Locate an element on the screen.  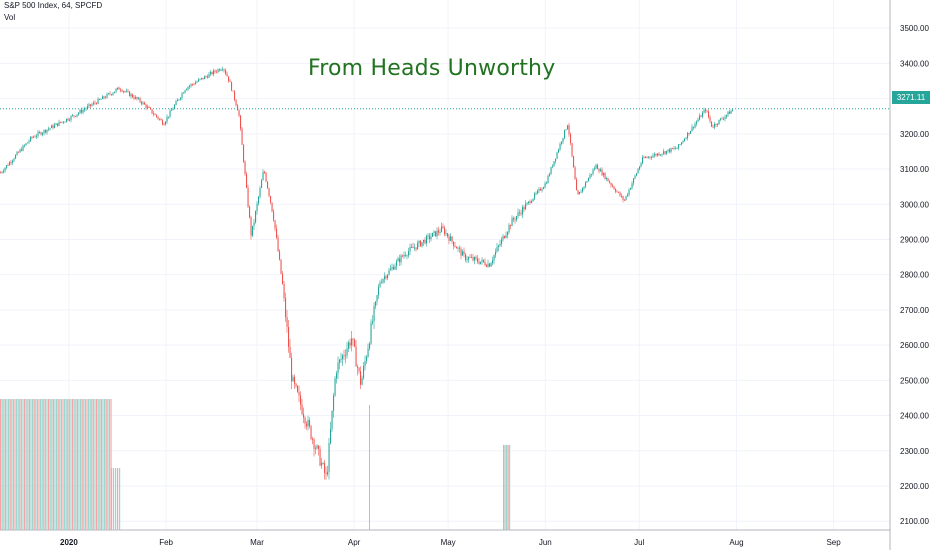
y-tick-label: 3200.00 is located at coordinates (914, 134).